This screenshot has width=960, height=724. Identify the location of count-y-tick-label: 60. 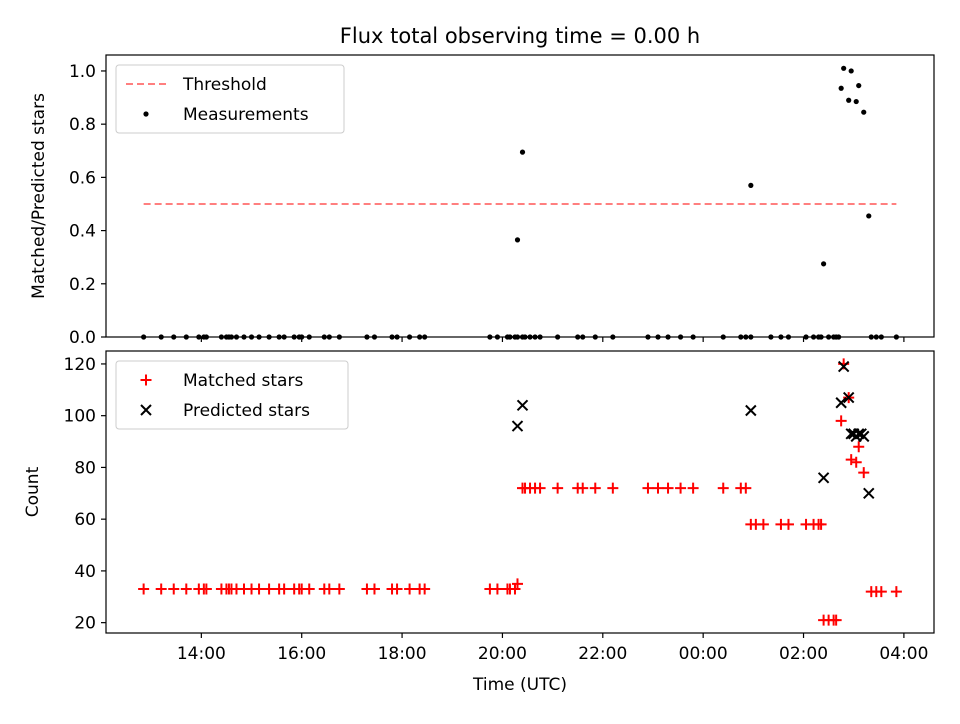
(85, 520).